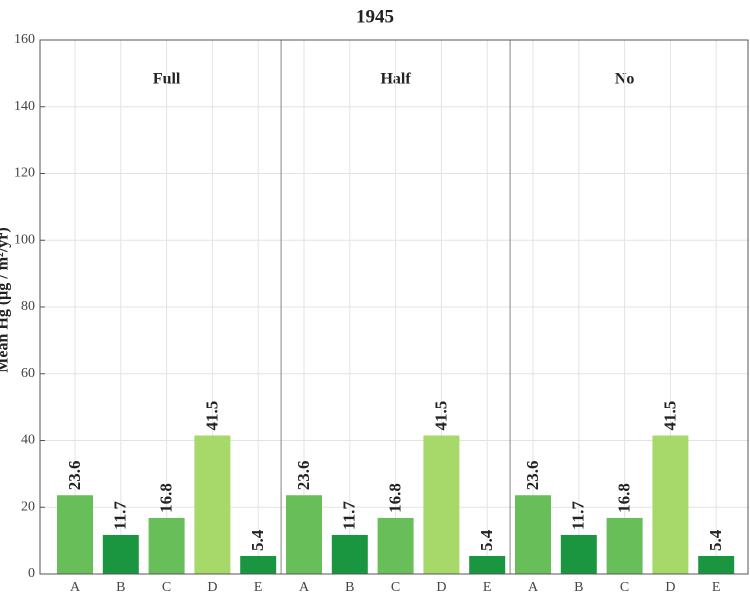 The width and height of the screenshot is (750, 595). What do you see at coordinates (28, 373) in the screenshot?
I see `y-tick-label: 60` at bounding box center [28, 373].